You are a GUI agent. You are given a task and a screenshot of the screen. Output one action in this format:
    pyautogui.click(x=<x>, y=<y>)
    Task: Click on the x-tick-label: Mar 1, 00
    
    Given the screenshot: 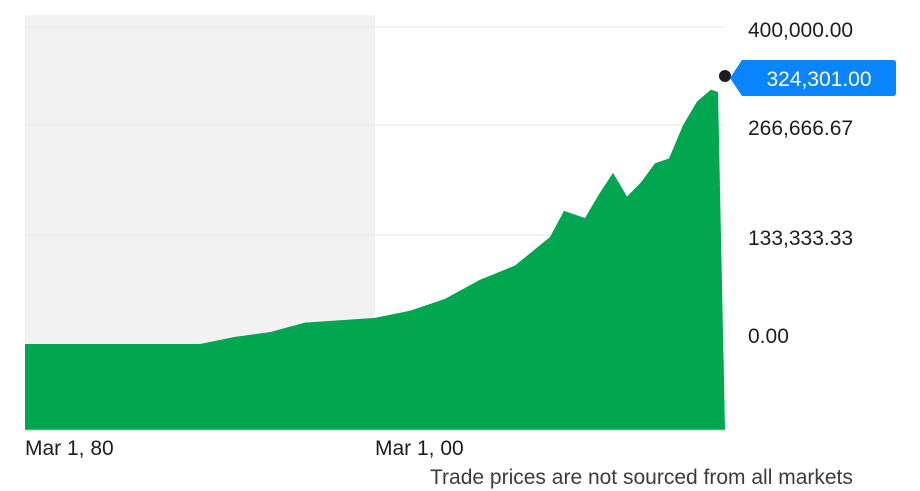 What is the action you would take?
    pyautogui.click(x=419, y=448)
    